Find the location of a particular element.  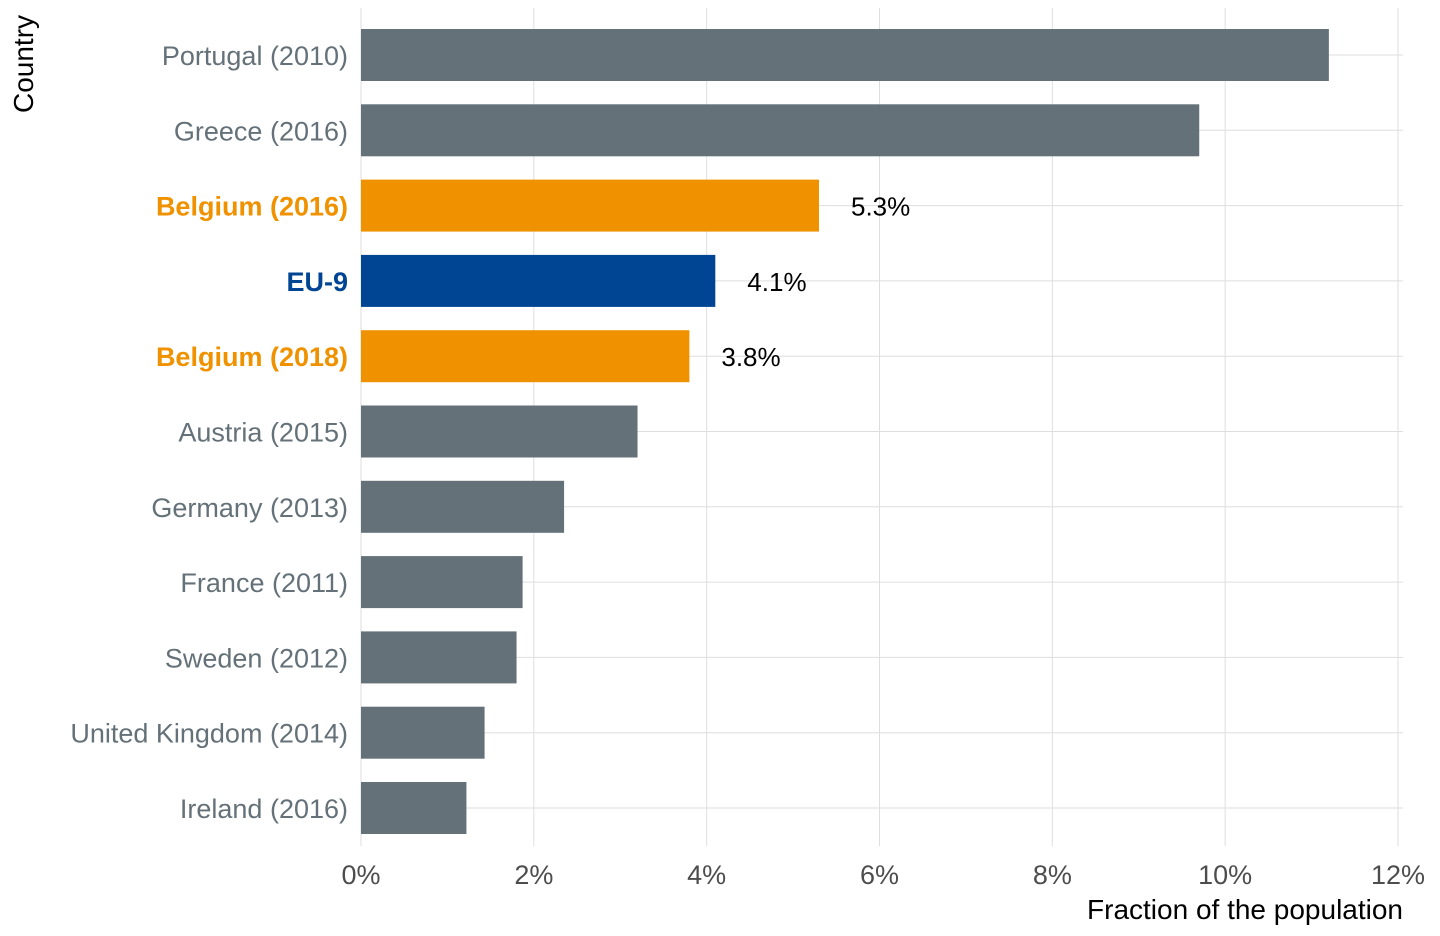

x-tick-label-1: 2% is located at coordinates (533, 875).